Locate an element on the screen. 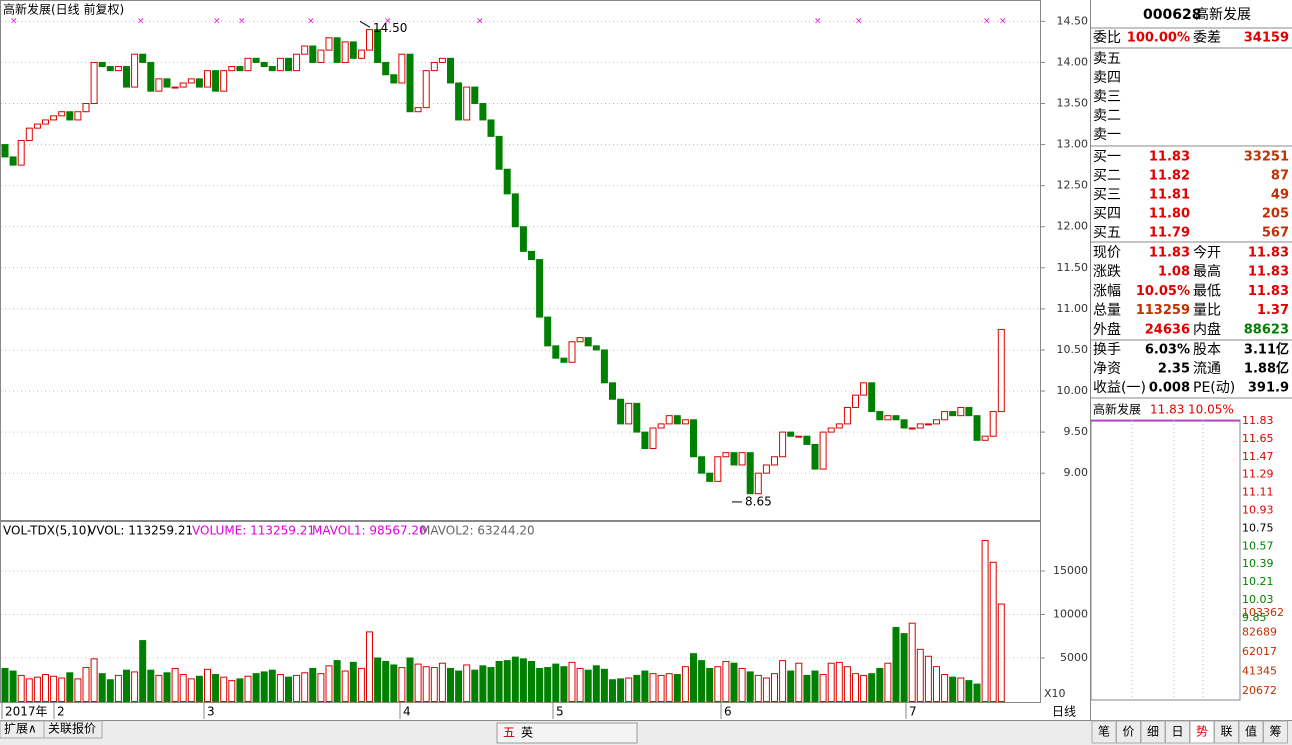  buy-volume: 205 is located at coordinates (1275, 214).